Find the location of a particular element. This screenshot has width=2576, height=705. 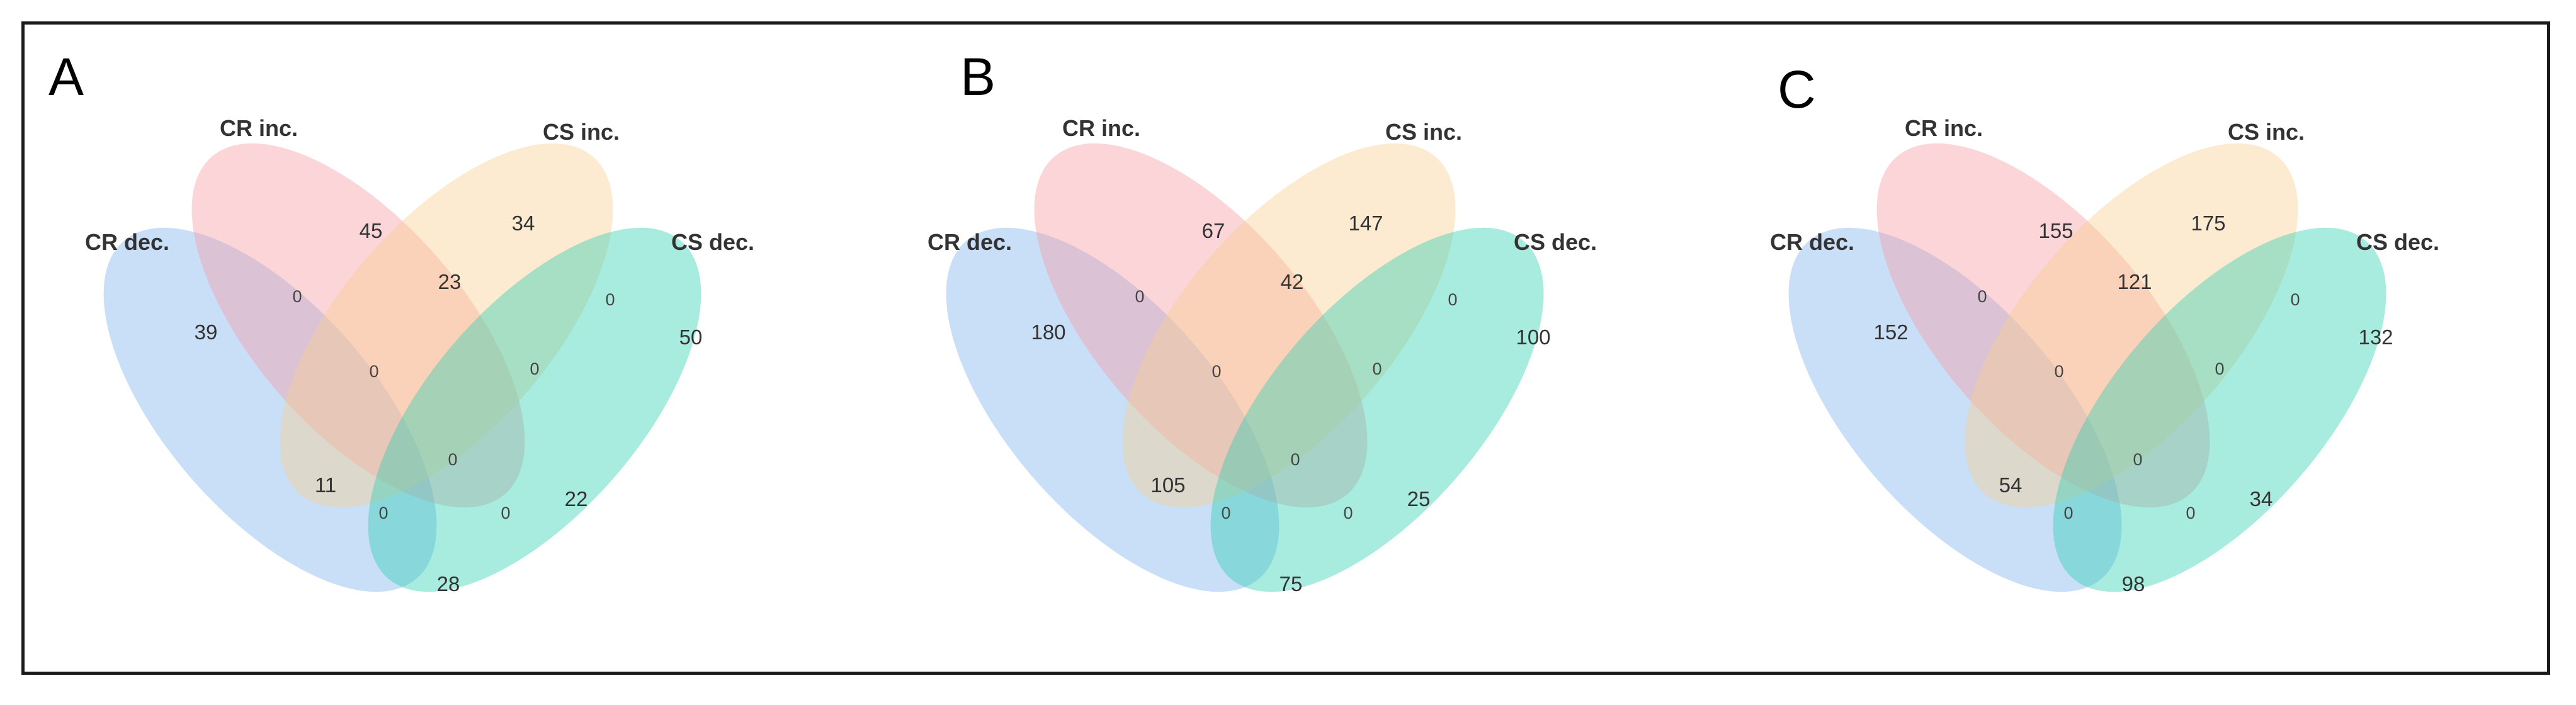

count-cr-dec-only: 152 is located at coordinates (1890, 332).